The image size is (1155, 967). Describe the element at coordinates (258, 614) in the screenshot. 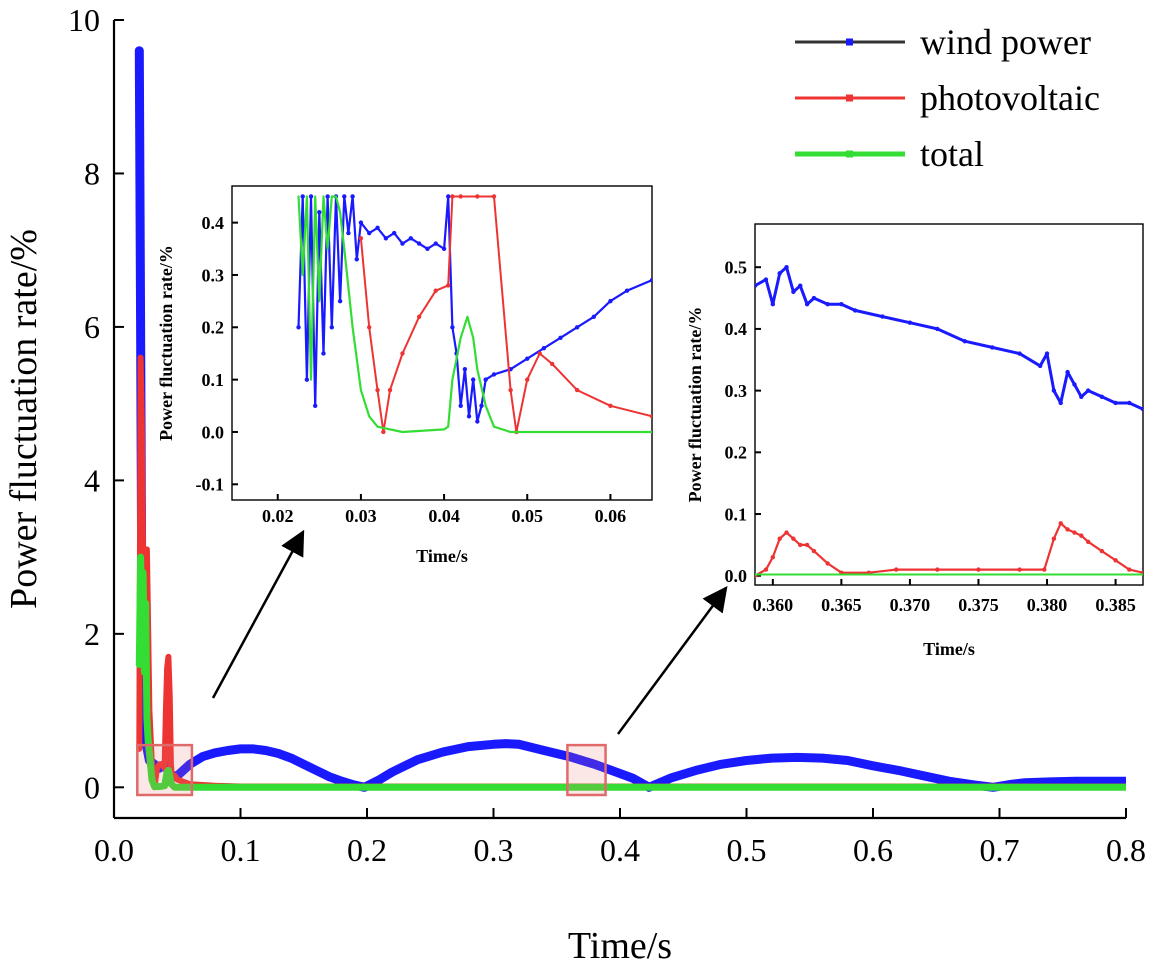

I see `callout-arrow-left` at that location.